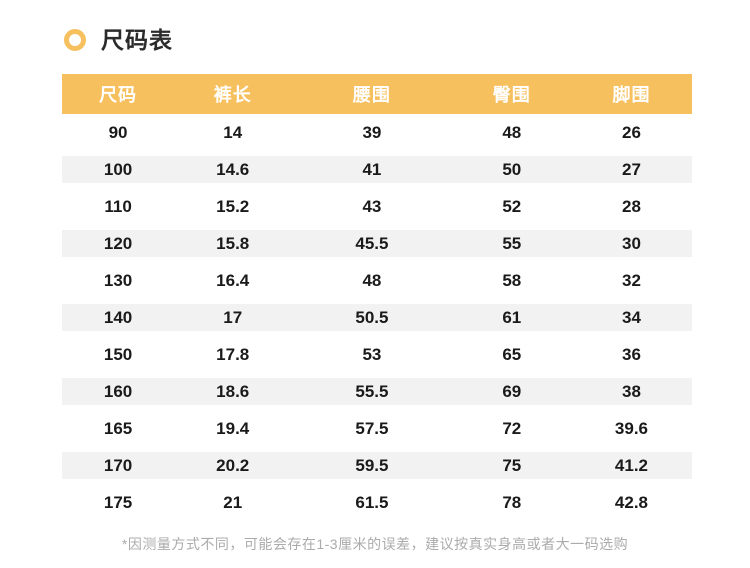 The height and width of the screenshot is (568, 750). What do you see at coordinates (118, 243) in the screenshot?
I see `table-cell: 120` at bounding box center [118, 243].